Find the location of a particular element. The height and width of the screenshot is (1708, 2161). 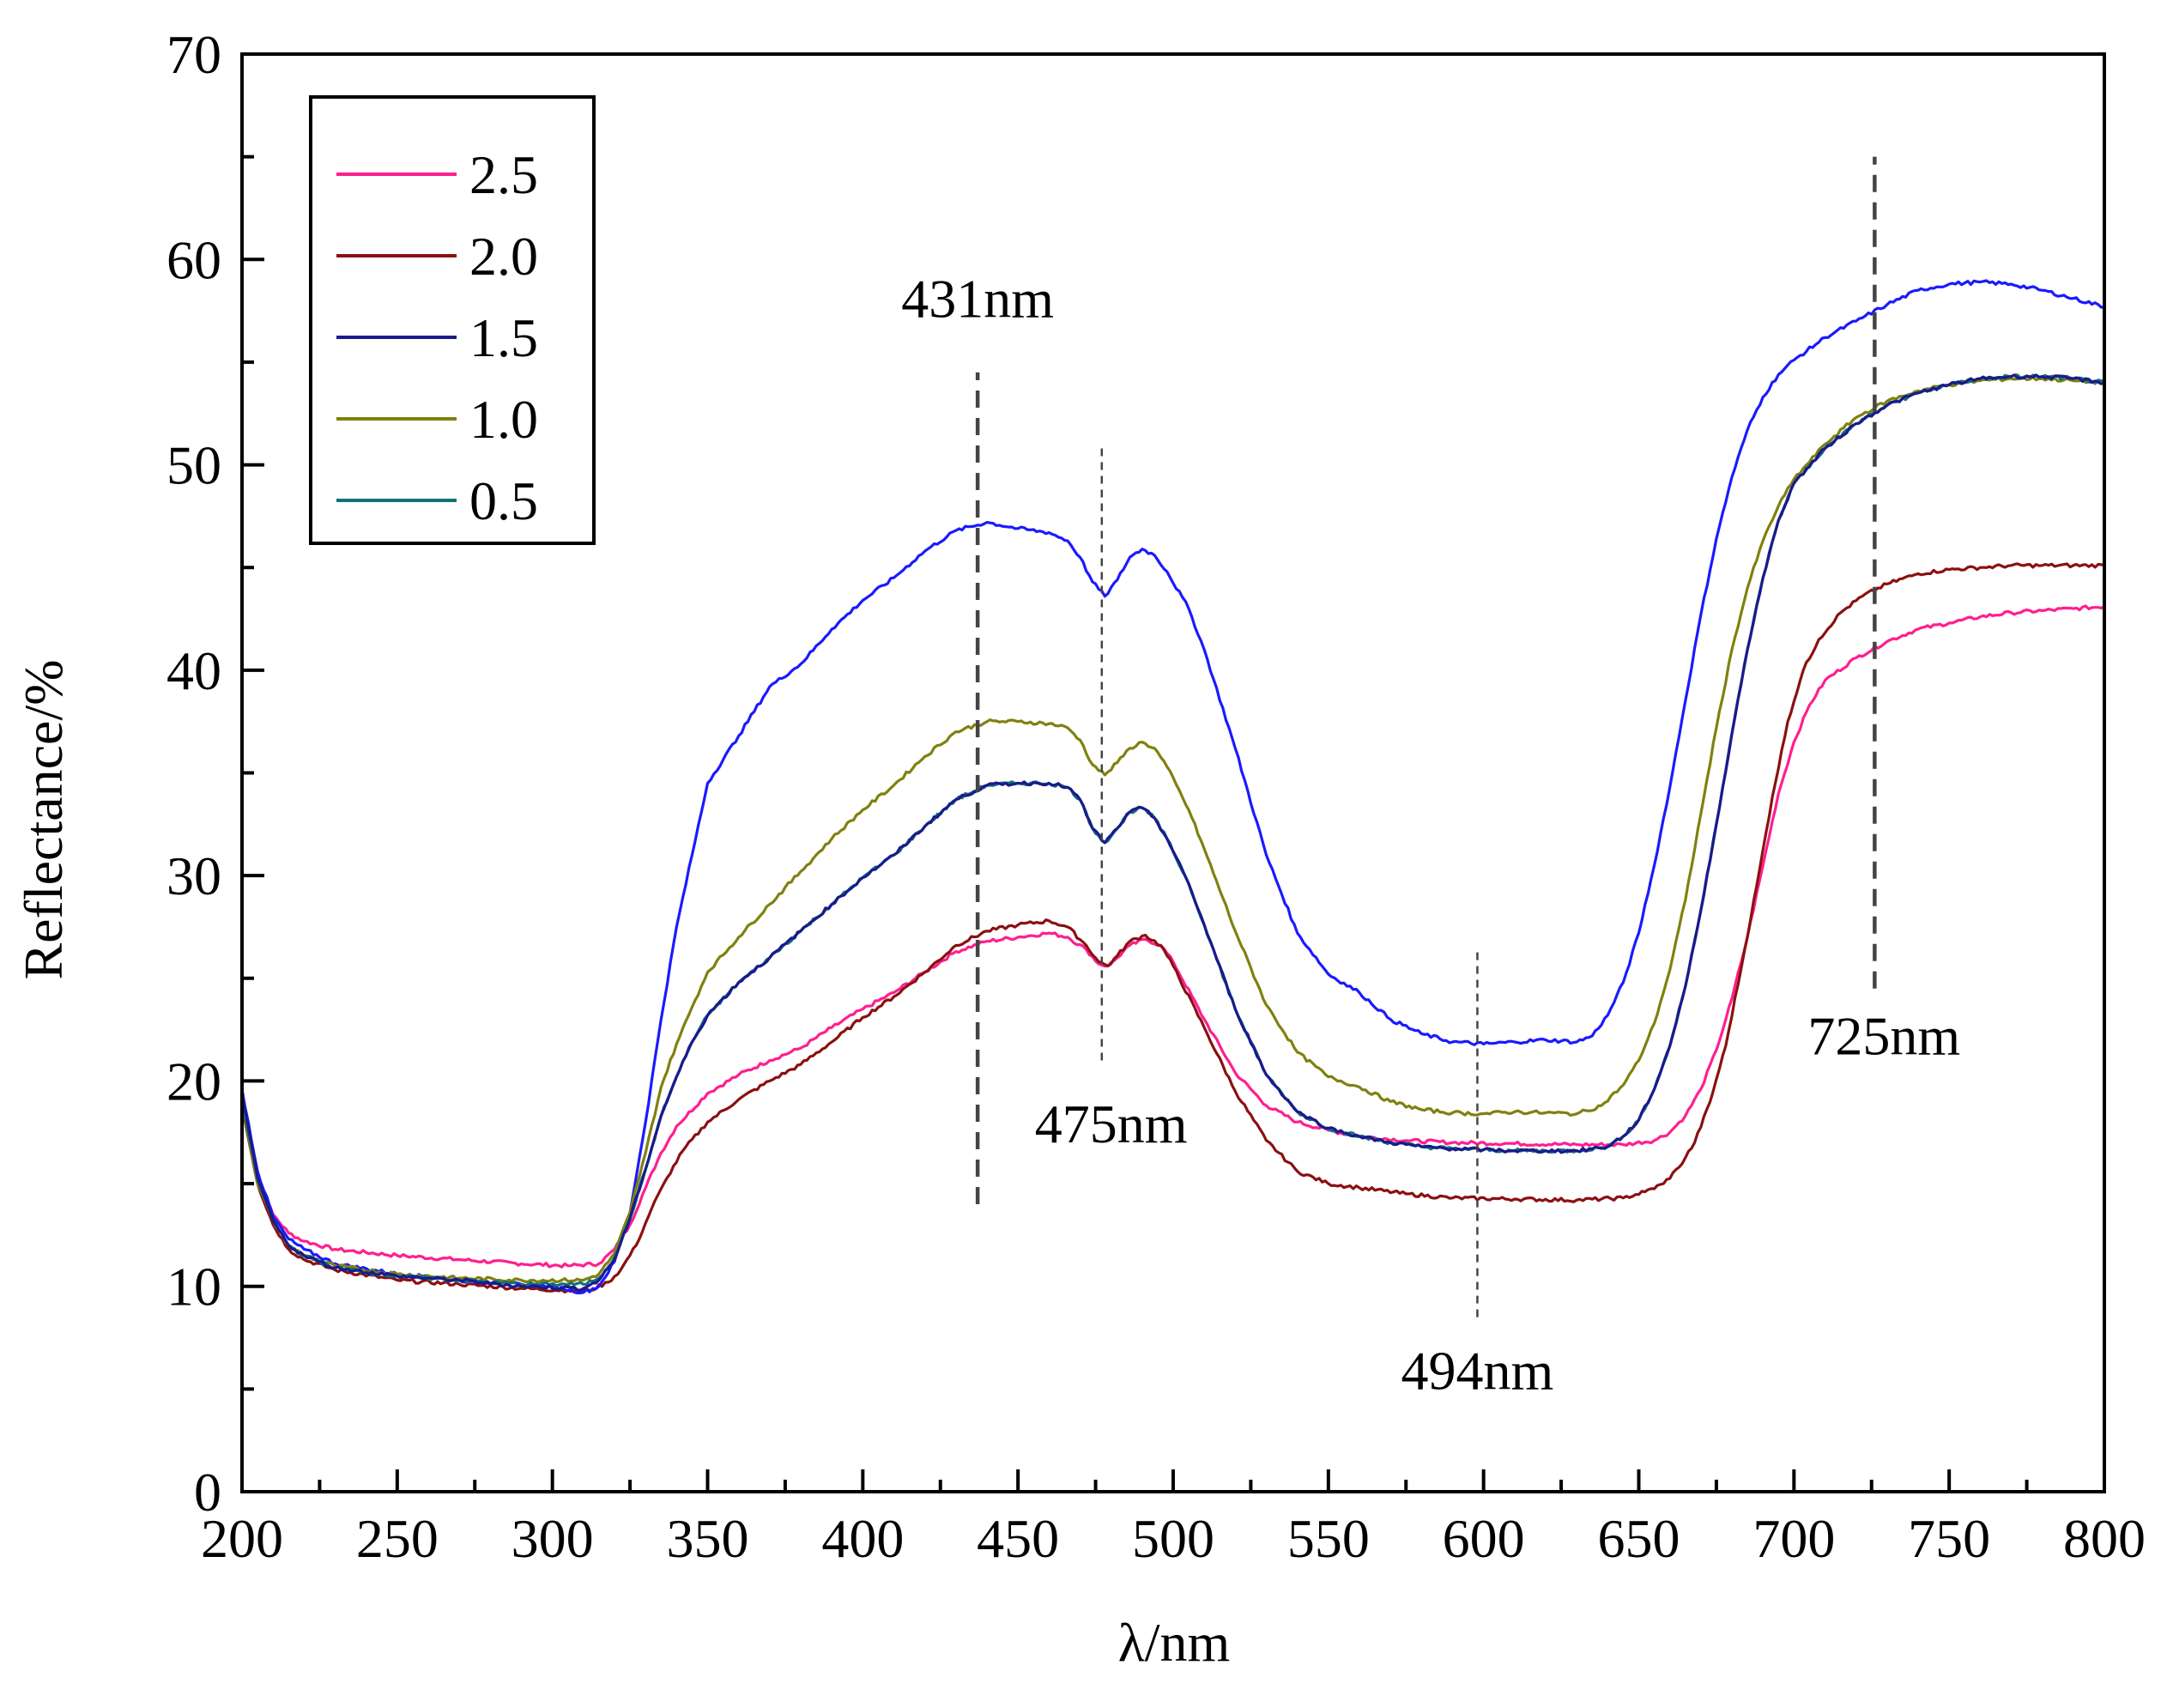

x-tick-label-600: 600 is located at coordinates (1484, 1538).